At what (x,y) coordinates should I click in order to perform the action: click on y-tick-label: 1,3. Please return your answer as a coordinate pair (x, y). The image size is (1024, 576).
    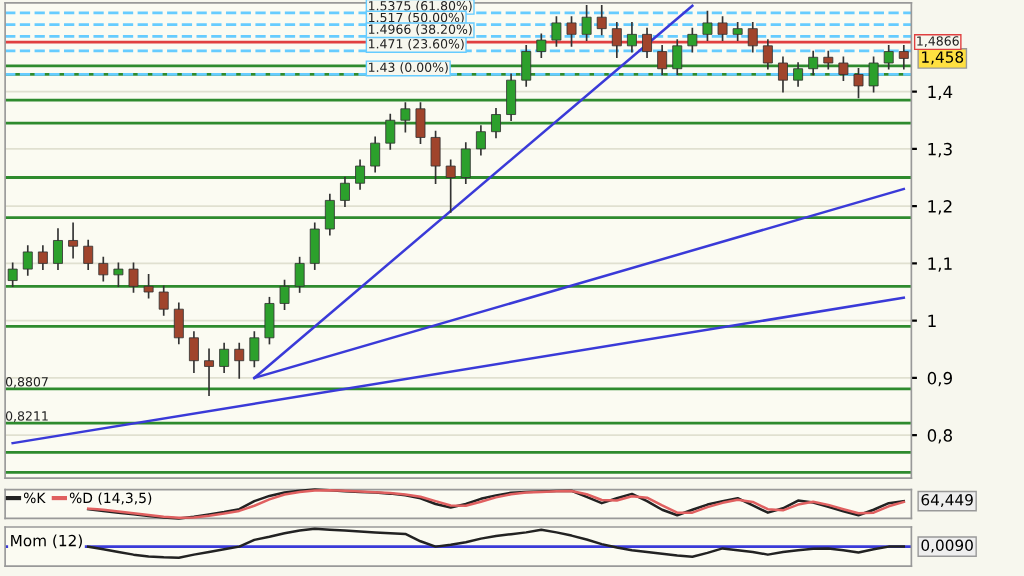
    Looking at the image, I should click on (940, 150).